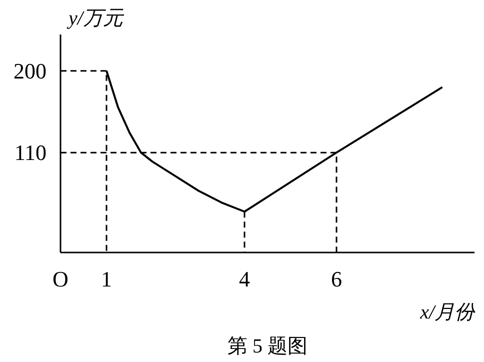  I want to click on x-tick-label: 1, so click(106, 279).